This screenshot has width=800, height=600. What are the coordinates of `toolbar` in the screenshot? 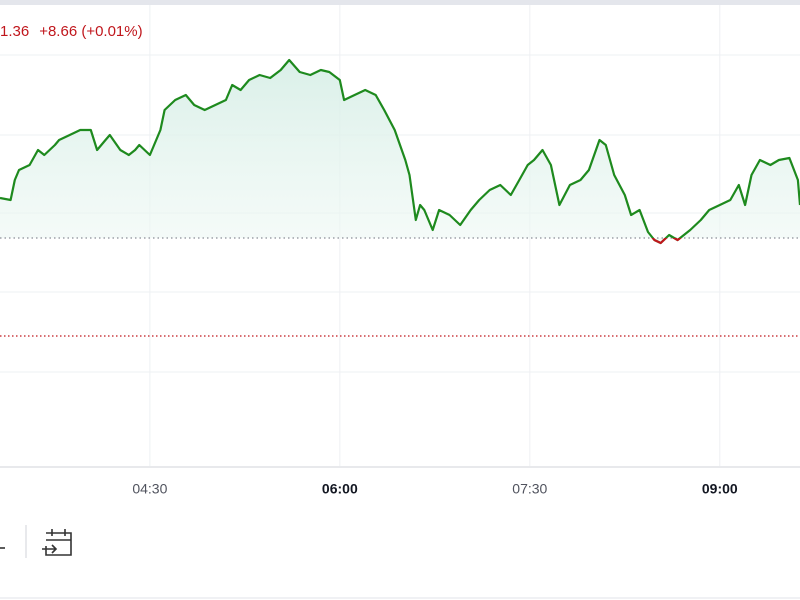 It's located at (36, 541).